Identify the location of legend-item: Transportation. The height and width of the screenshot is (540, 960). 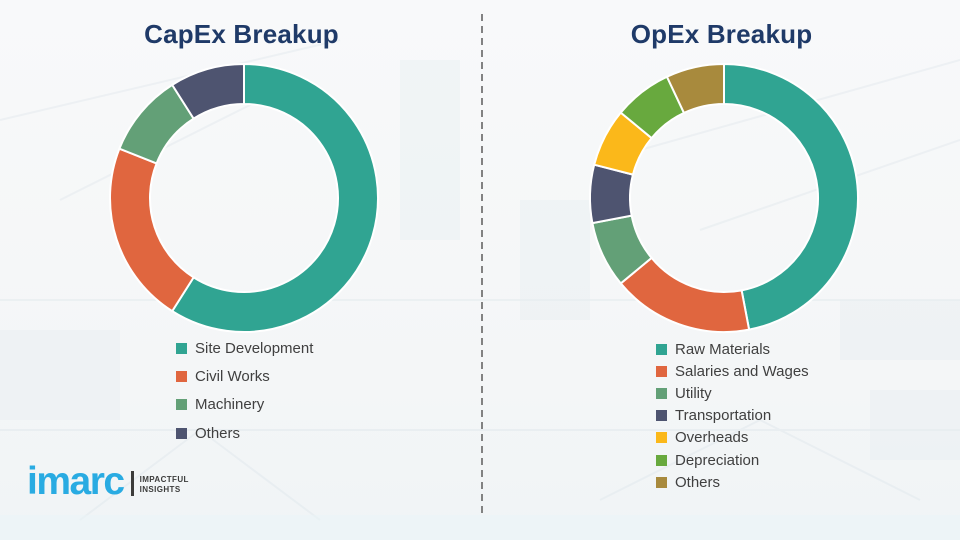
(732, 416).